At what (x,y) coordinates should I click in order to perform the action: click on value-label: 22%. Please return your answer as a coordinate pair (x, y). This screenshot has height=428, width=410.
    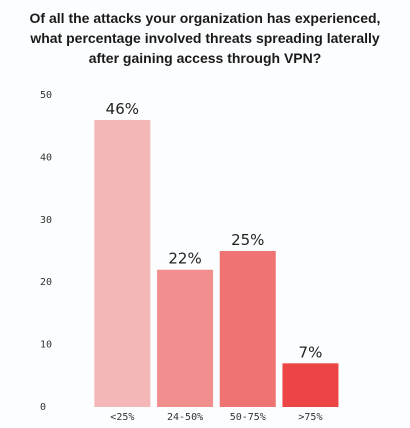
    Looking at the image, I should click on (184, 259).